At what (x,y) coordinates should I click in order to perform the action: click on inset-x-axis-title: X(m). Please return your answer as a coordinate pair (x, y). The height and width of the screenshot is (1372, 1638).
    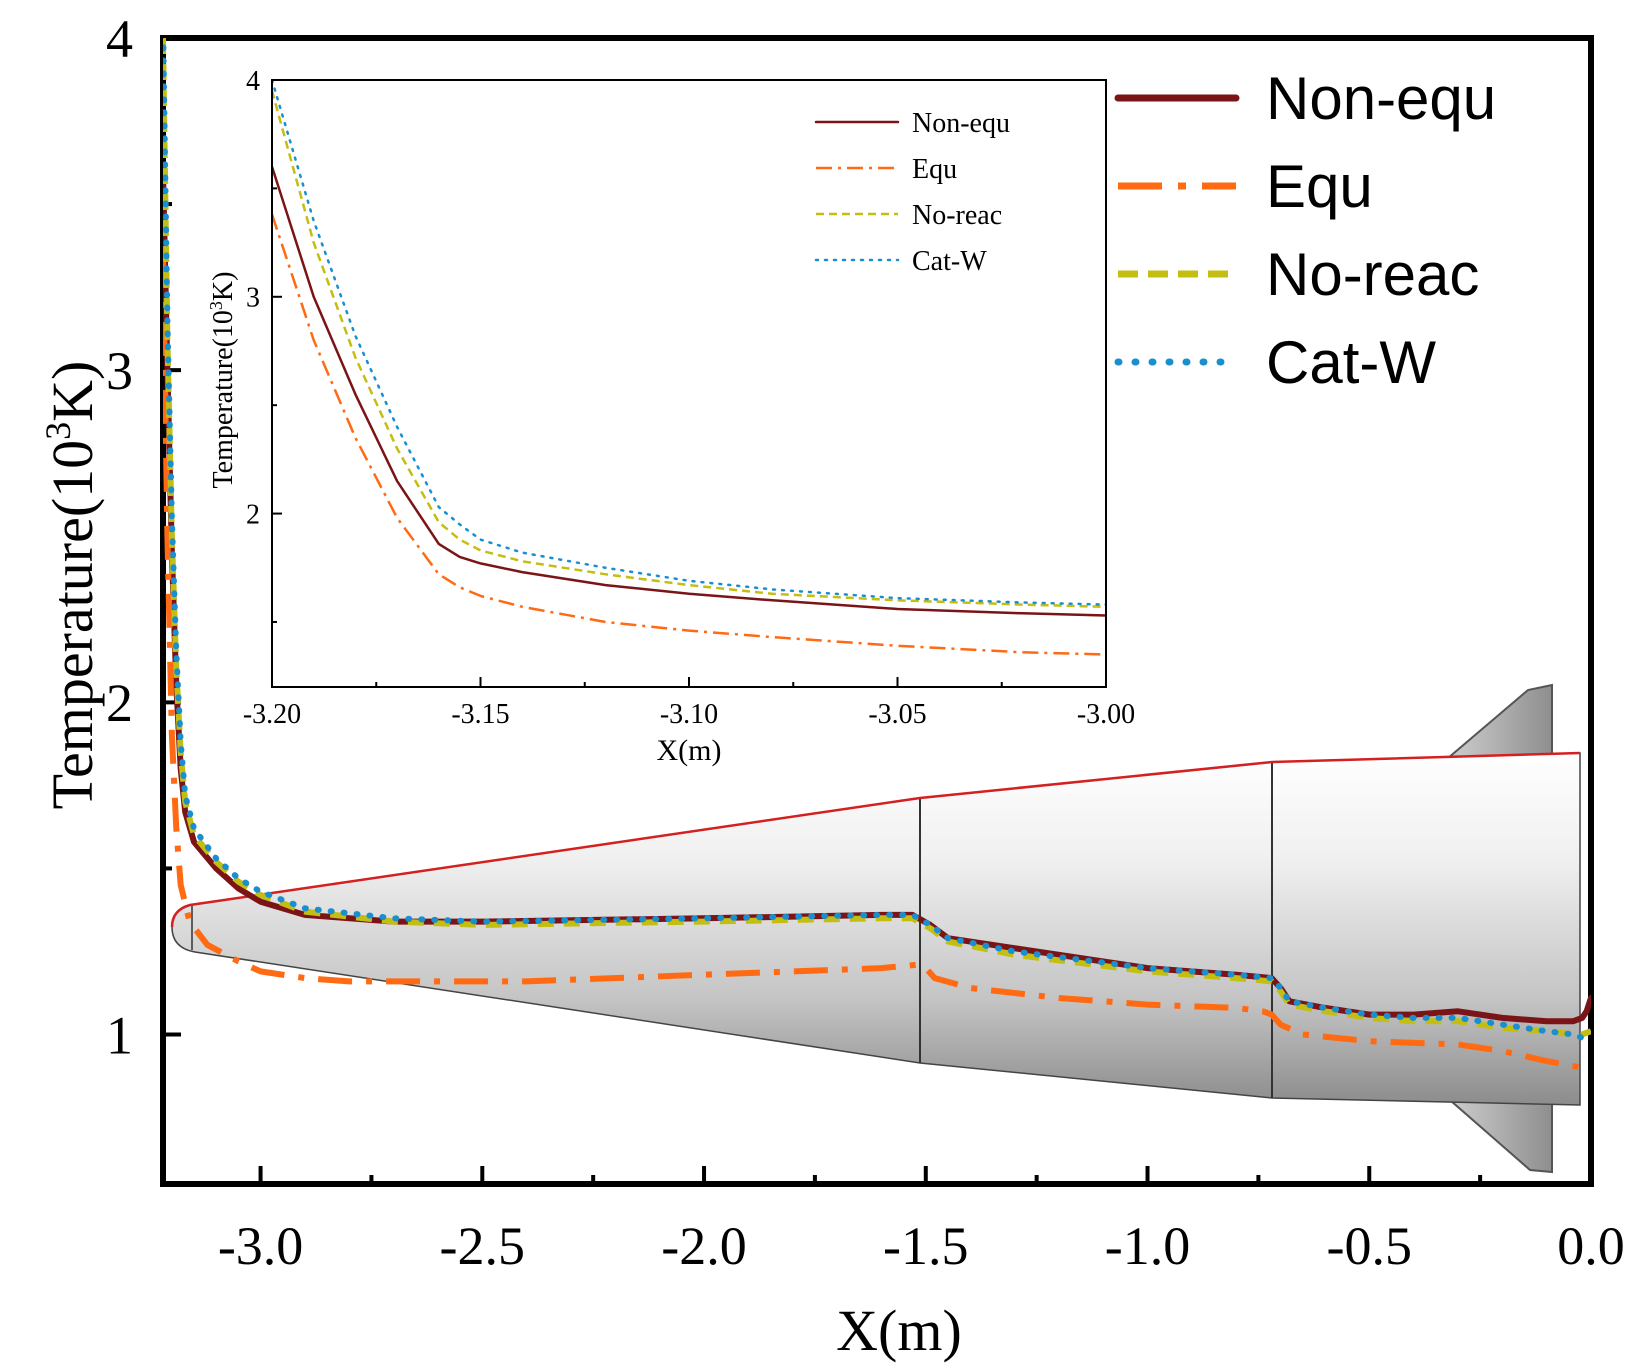
    Looking at the image, I should click on (689, 750).